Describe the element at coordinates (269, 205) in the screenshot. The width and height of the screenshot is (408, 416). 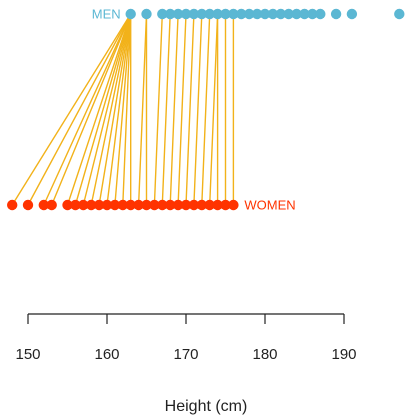
I see `women-series-label: WOMEN` at that location.